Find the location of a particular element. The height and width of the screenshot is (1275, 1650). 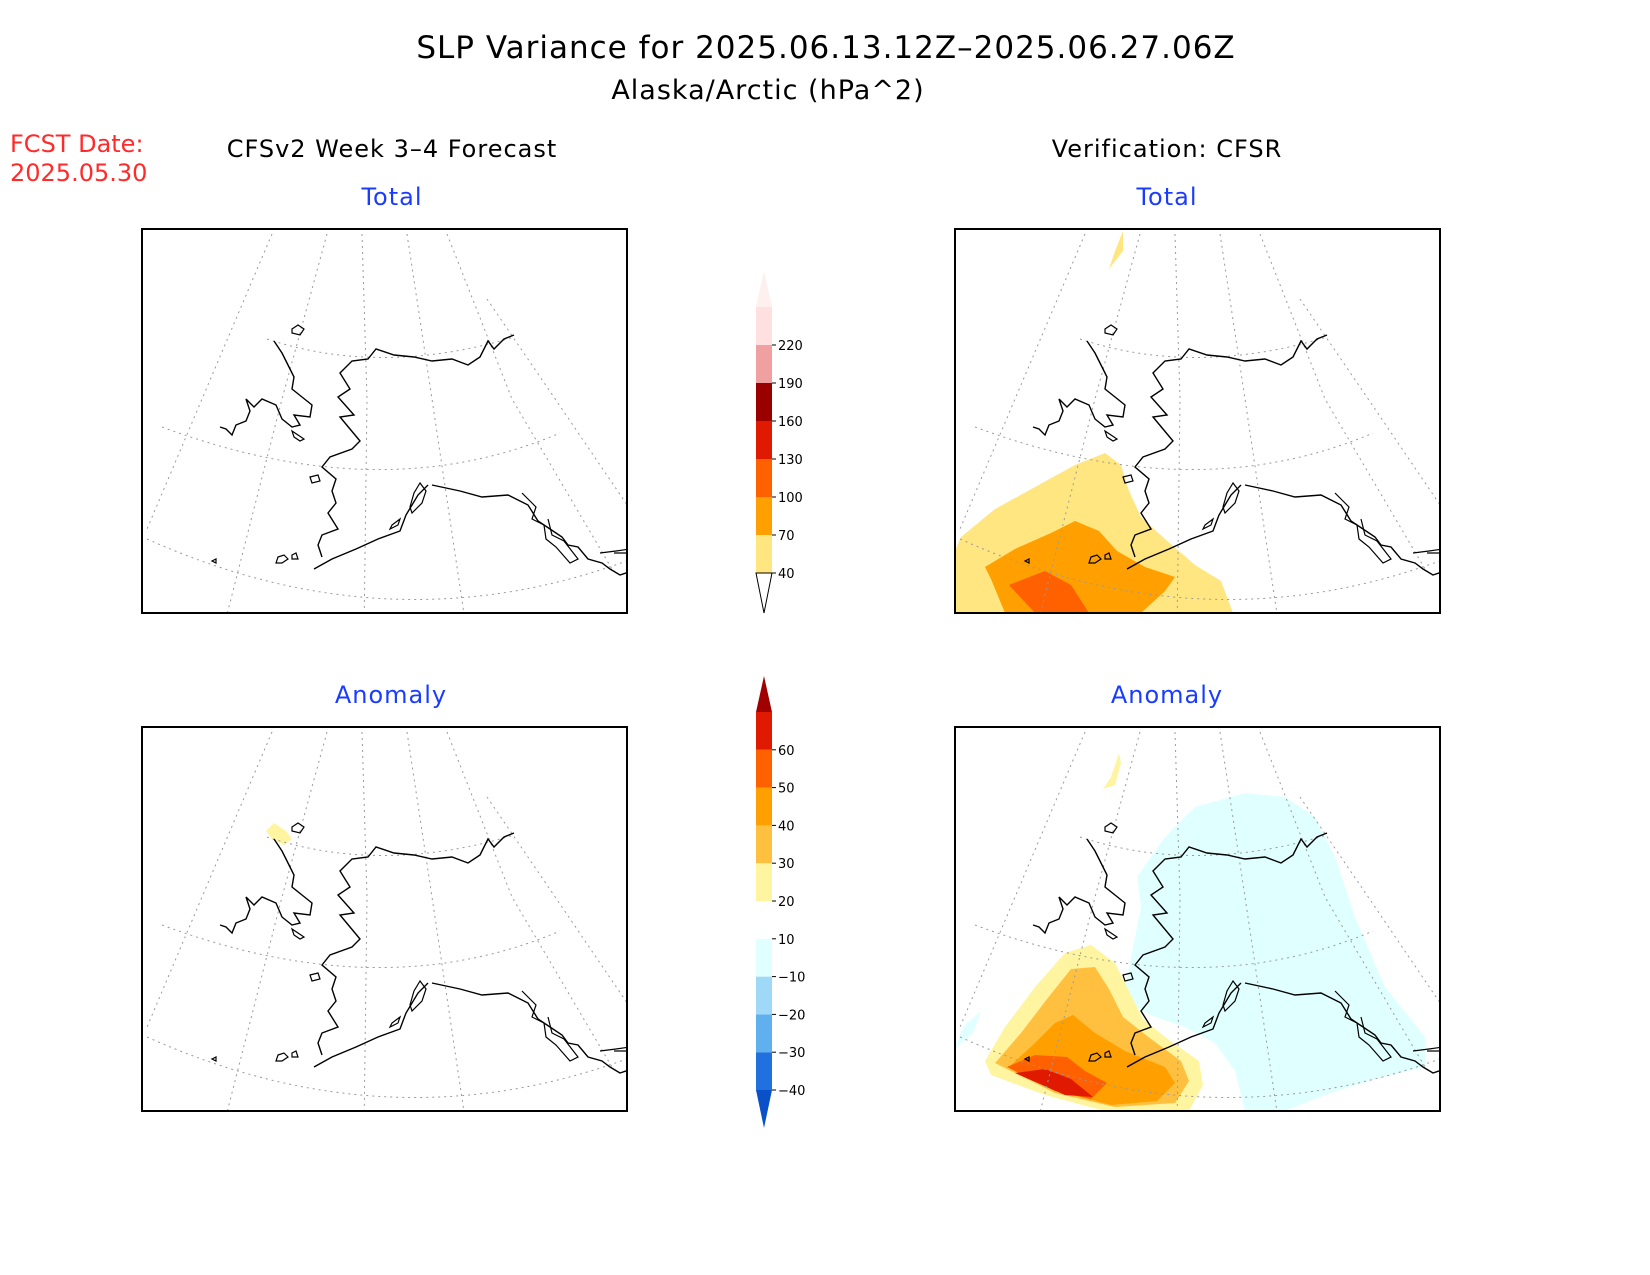

colorbar-anomaly: −40 −30 −20 −10 10 20 30 40 50 60 is located at coordinates (780, 902).